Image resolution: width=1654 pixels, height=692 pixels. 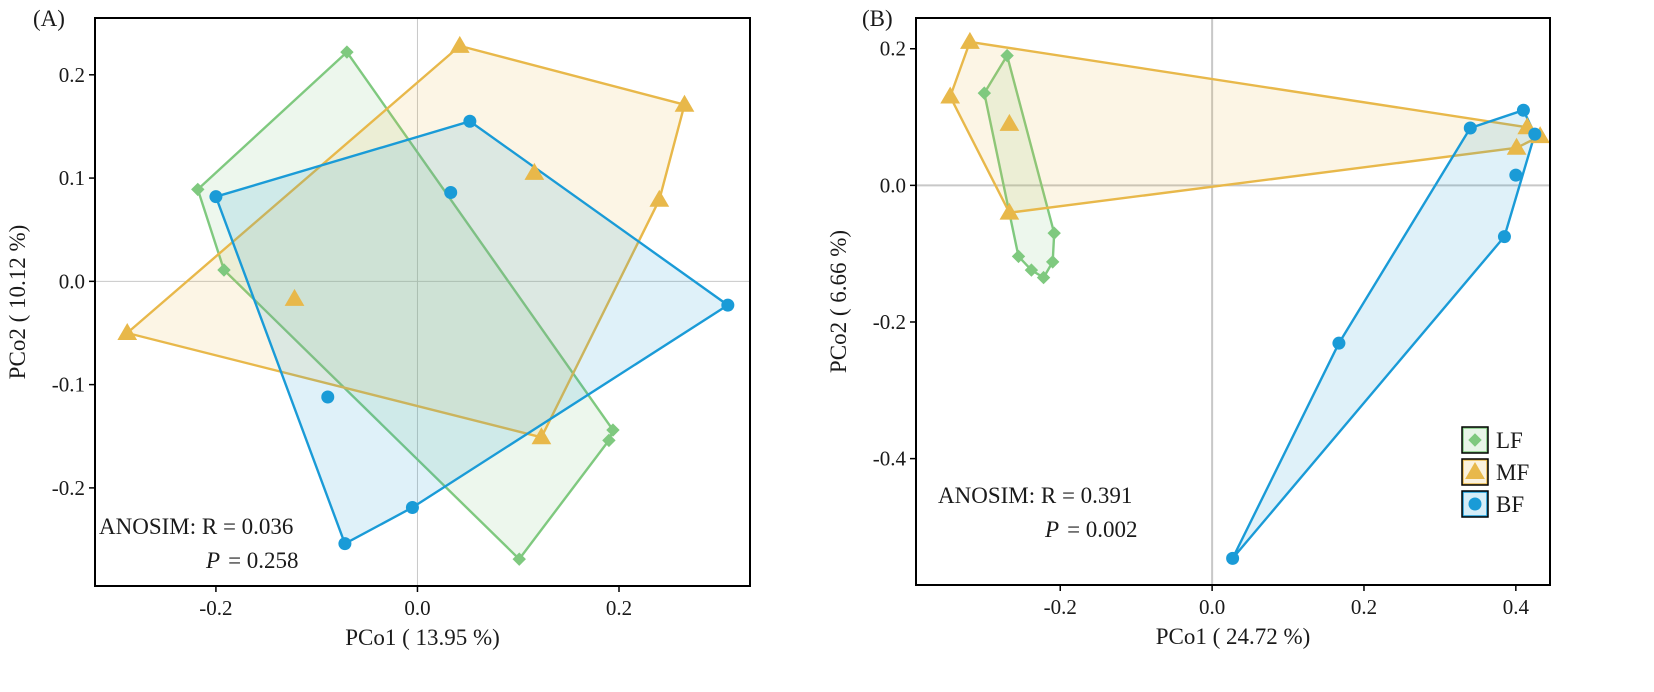 What do you see at coordinates (1509, 440) in the screenshot?
I see `legend-label-lf: LF` at bounding box center [1509, 440].